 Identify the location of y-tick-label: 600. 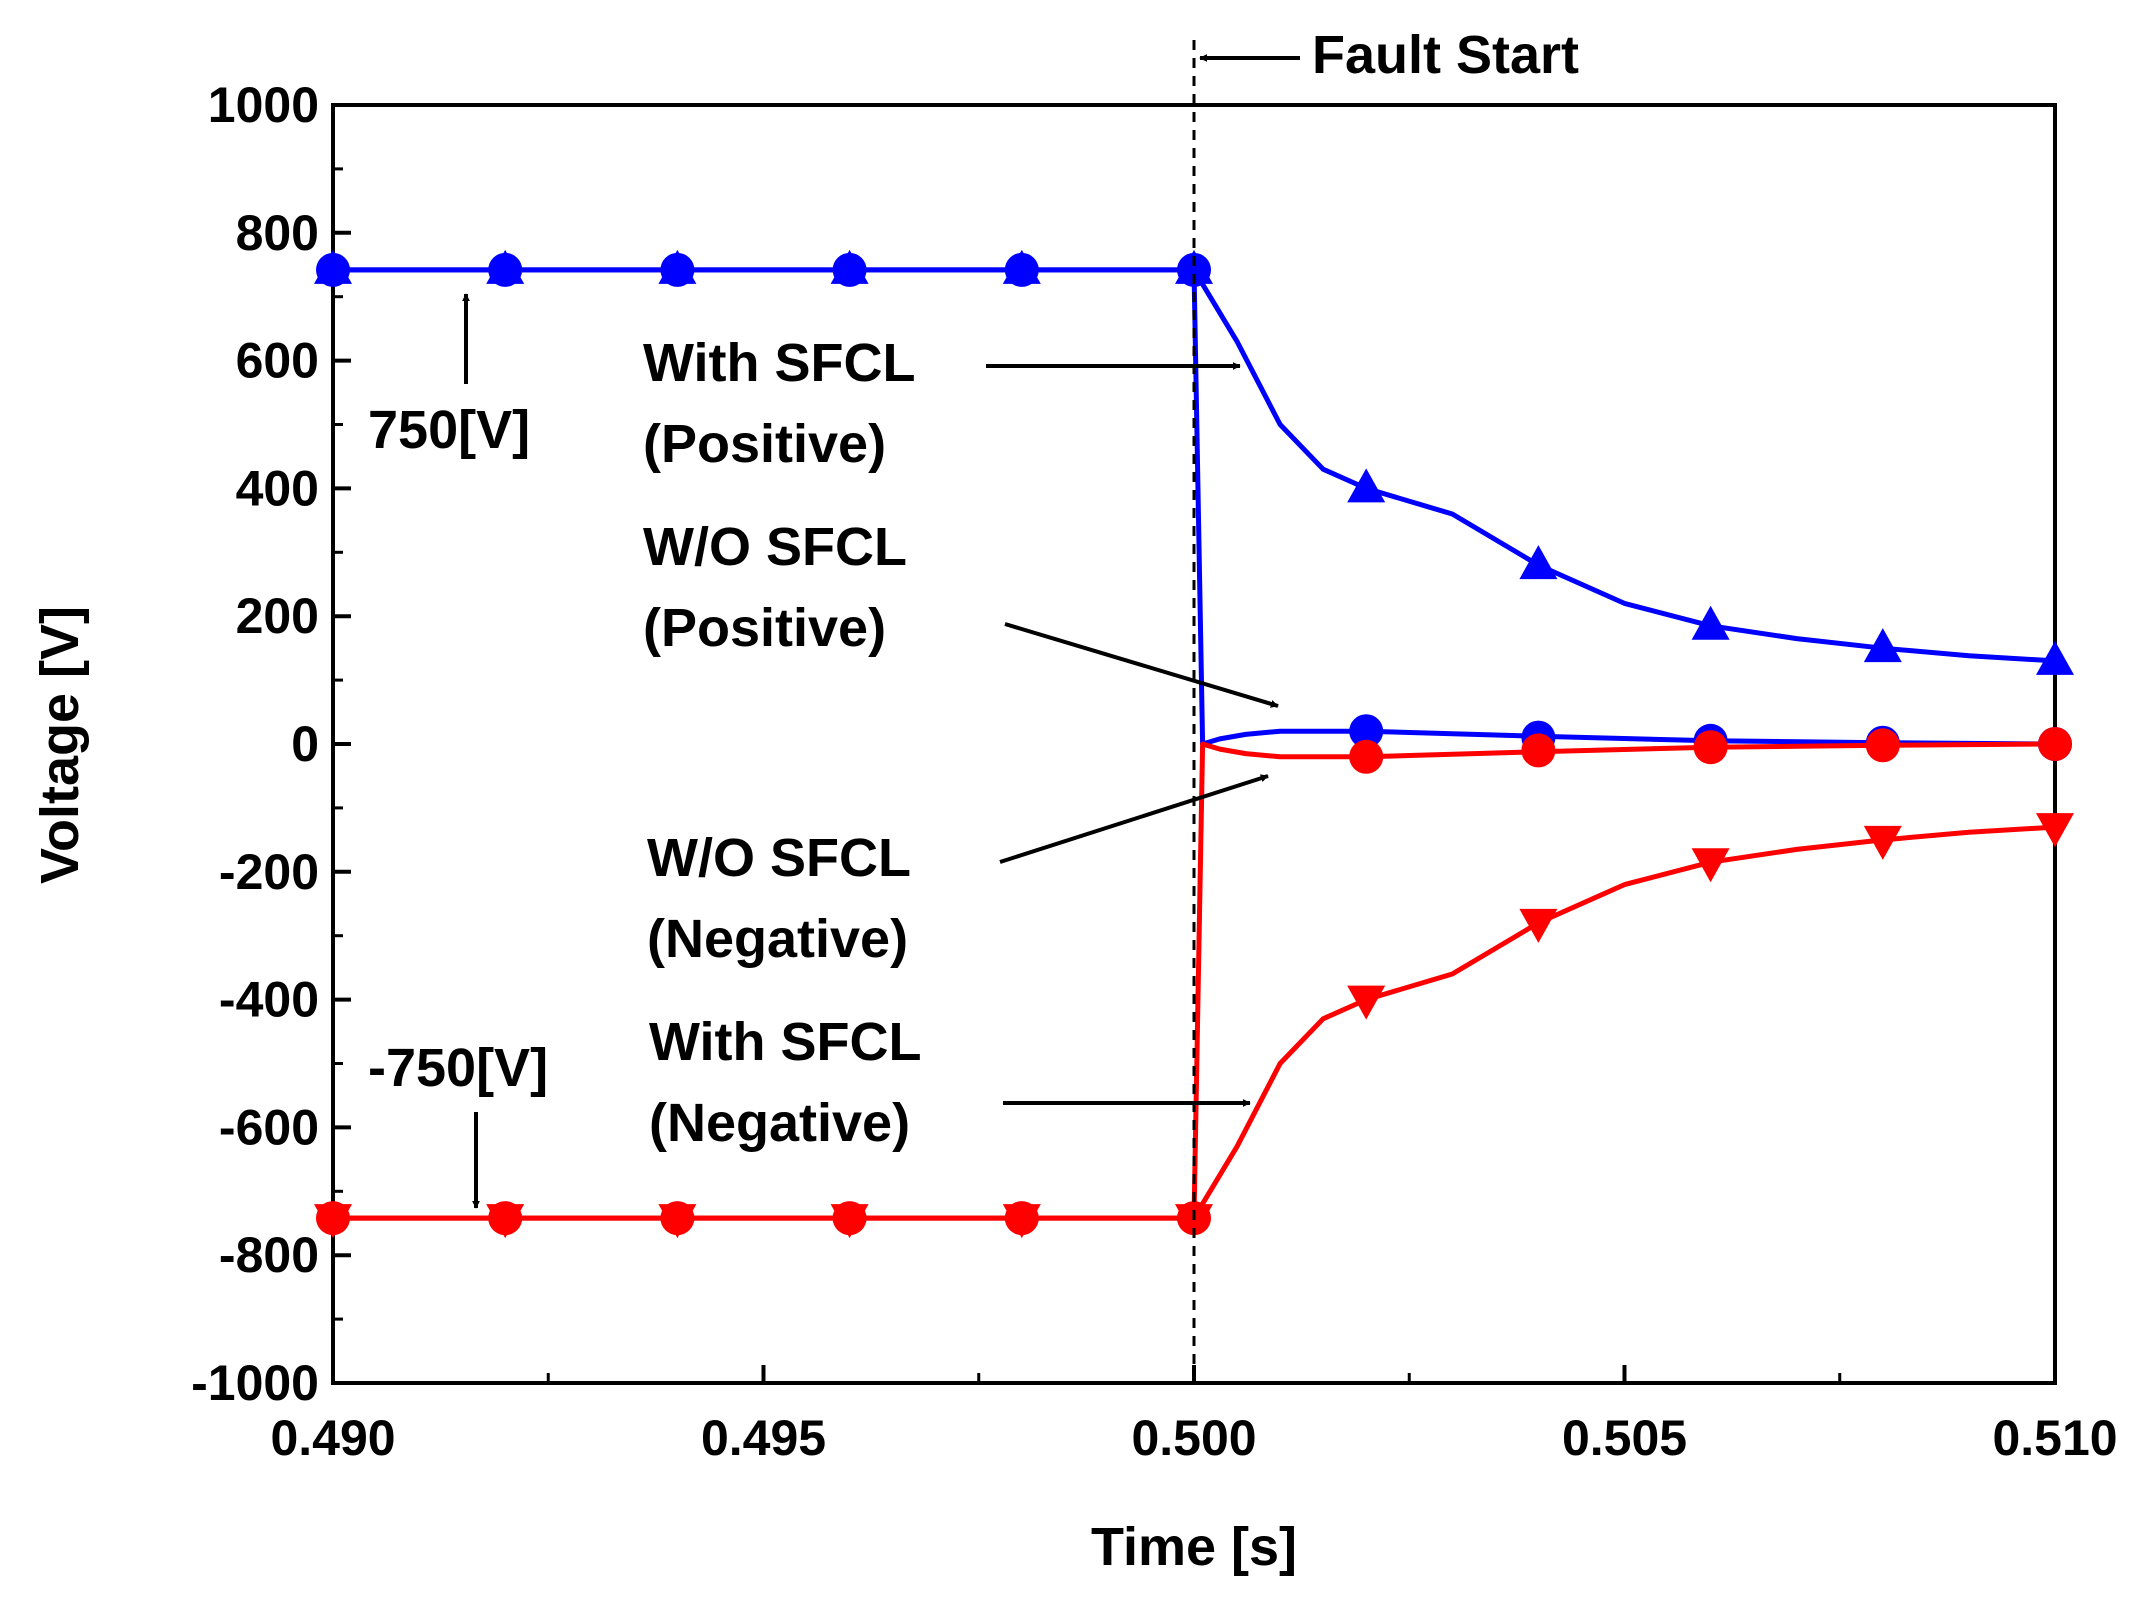
(277, 361).